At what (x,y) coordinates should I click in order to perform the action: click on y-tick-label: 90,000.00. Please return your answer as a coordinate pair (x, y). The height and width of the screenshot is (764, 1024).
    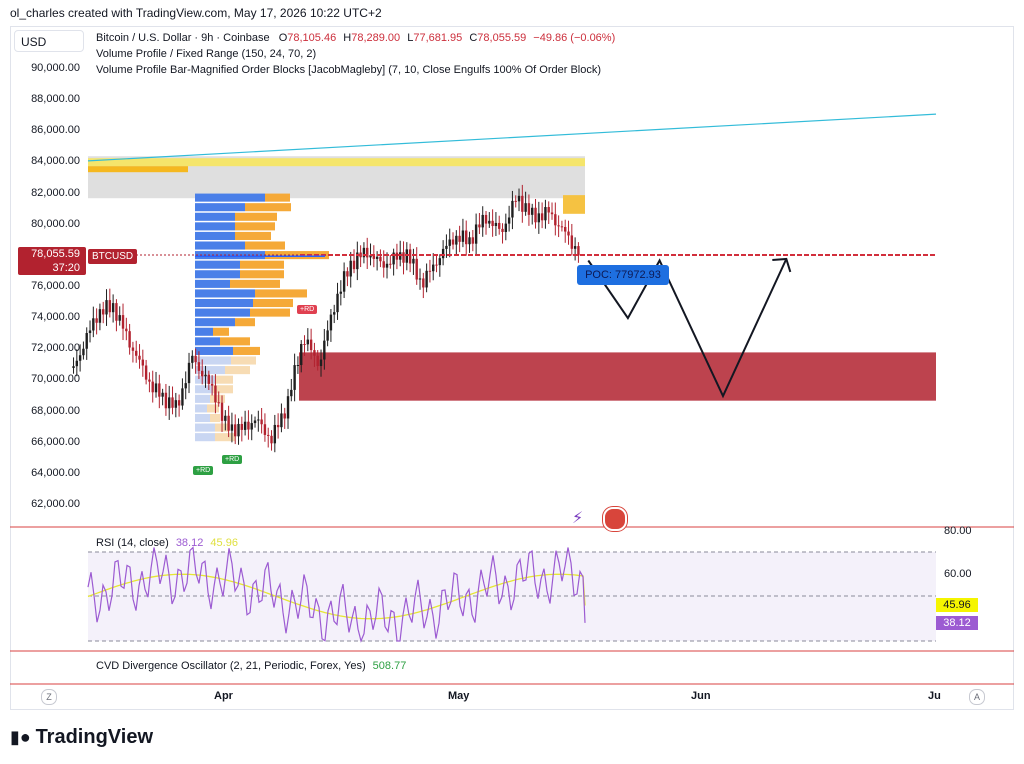
    Looking at the image, I should click on (55, 68).